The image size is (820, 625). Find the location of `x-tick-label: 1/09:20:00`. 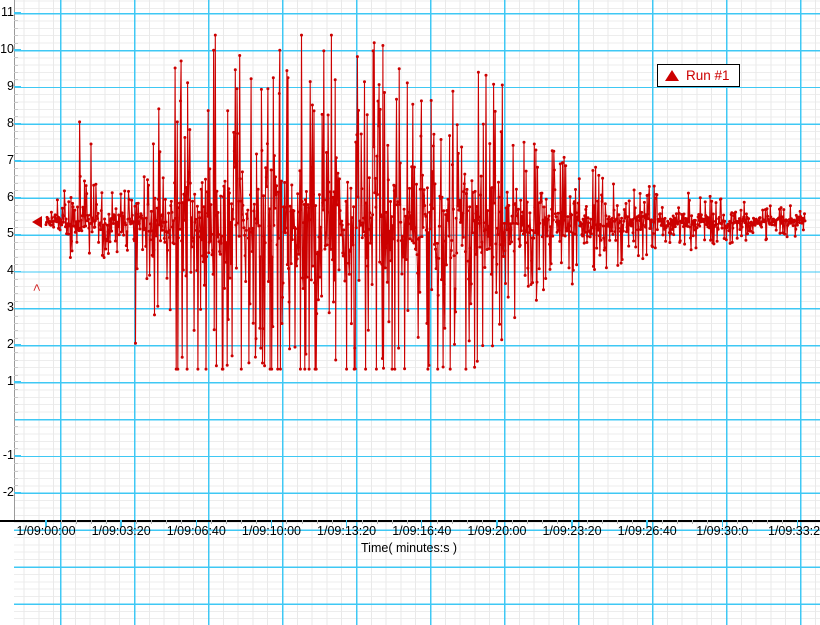

x-tick-label: 1/09:20:00 is located at coordinates (497, 531).